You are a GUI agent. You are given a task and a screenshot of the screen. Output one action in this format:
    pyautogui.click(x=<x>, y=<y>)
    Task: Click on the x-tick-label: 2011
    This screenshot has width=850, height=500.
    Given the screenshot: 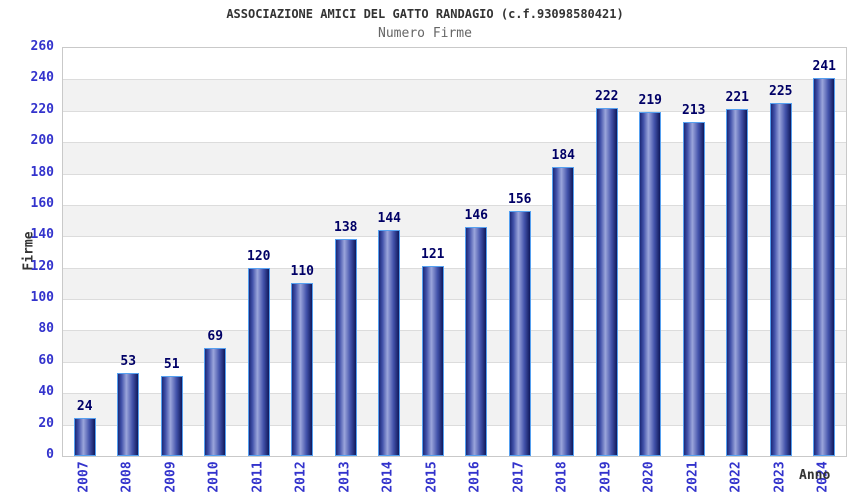 What is the action you would take?
    pyautogui.click(x=258, y=477)
    